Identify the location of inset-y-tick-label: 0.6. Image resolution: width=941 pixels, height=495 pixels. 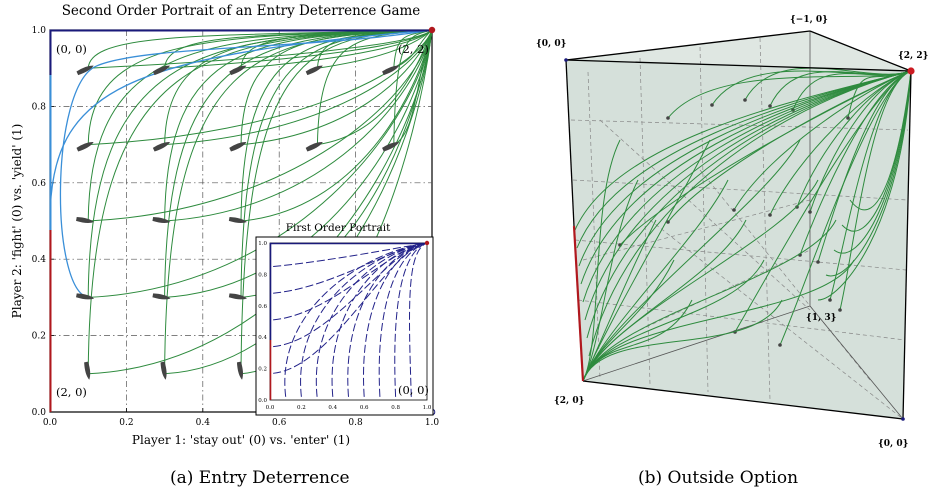
(262, 307).